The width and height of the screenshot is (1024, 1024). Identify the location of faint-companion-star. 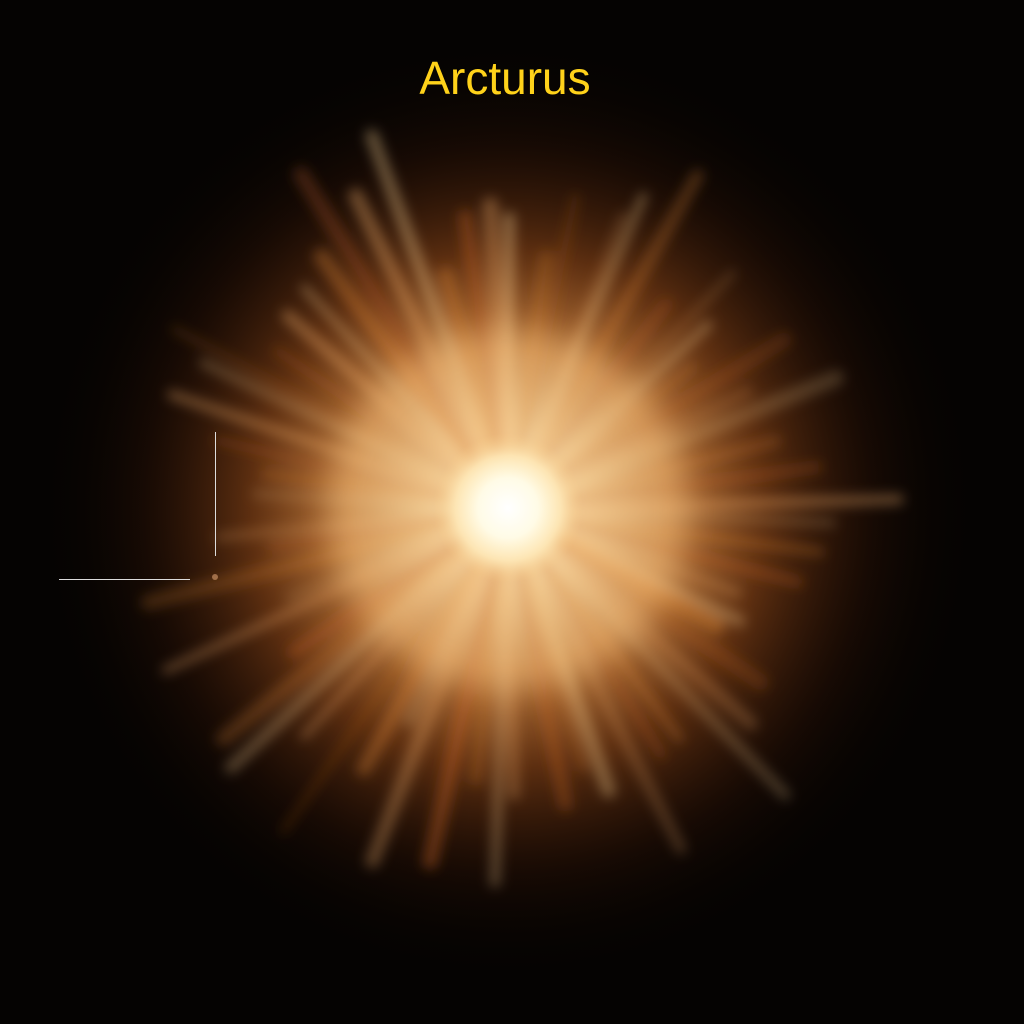
(215, 577).